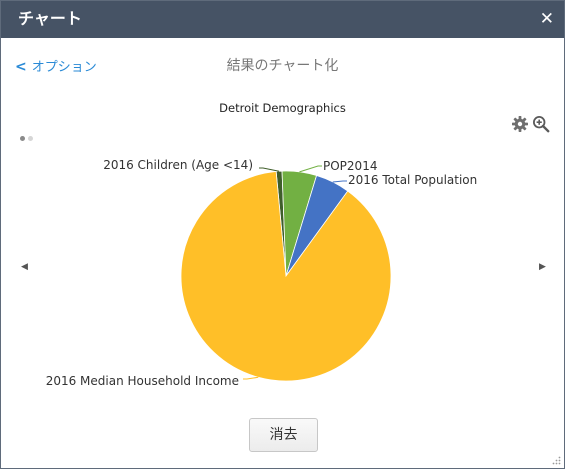  I want to click on zoom-in-icon, so click(541, 124).